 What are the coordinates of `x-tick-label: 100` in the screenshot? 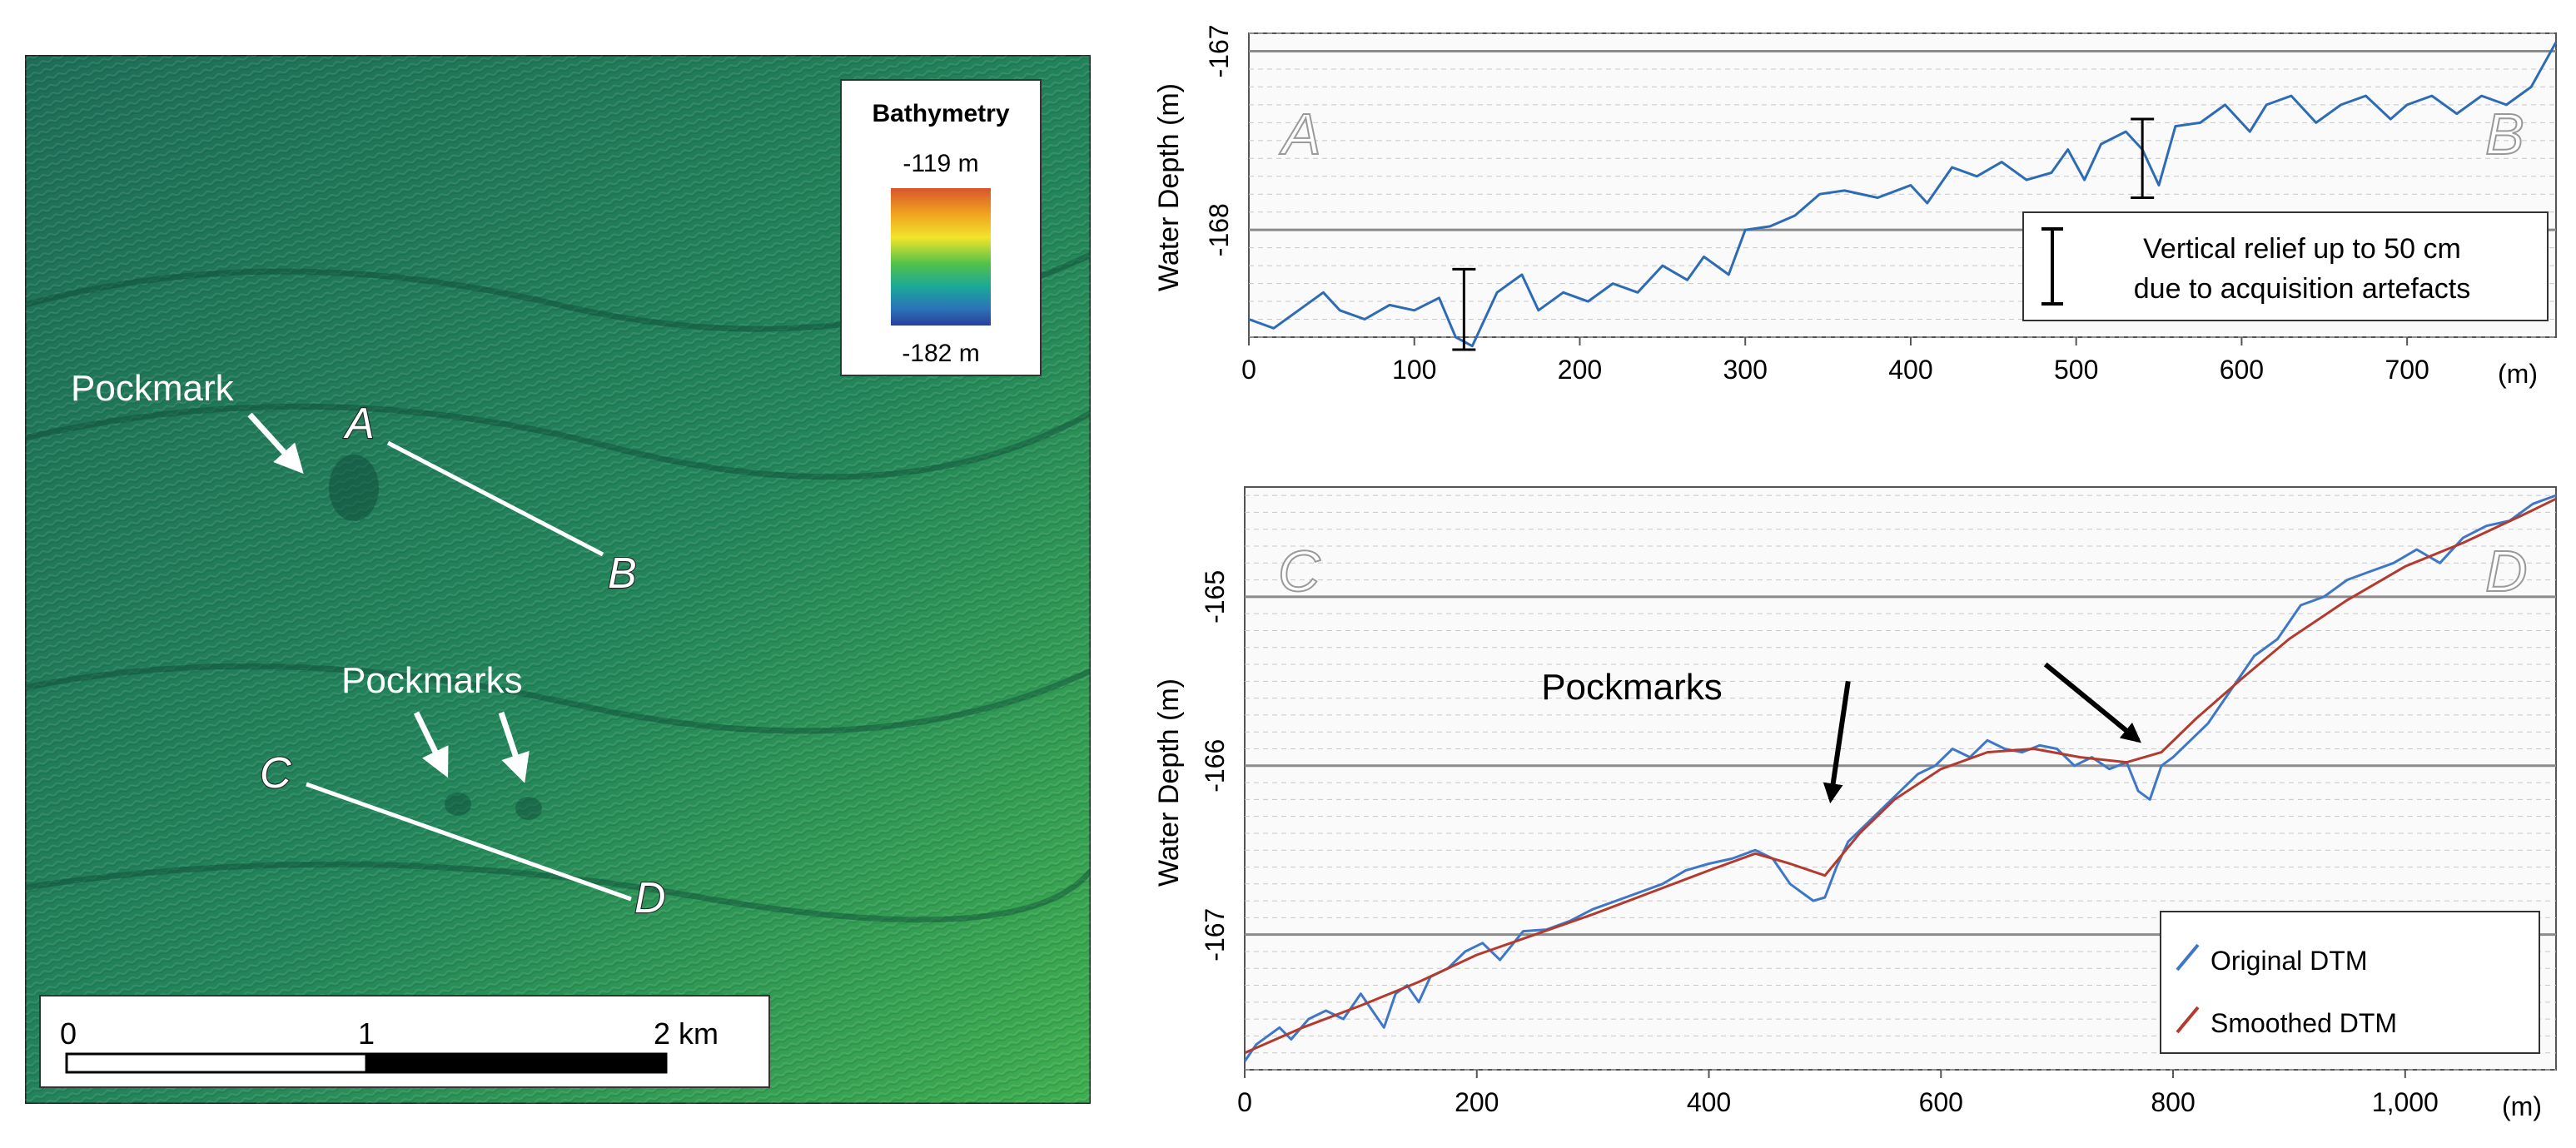 It's located at (1414, 370).